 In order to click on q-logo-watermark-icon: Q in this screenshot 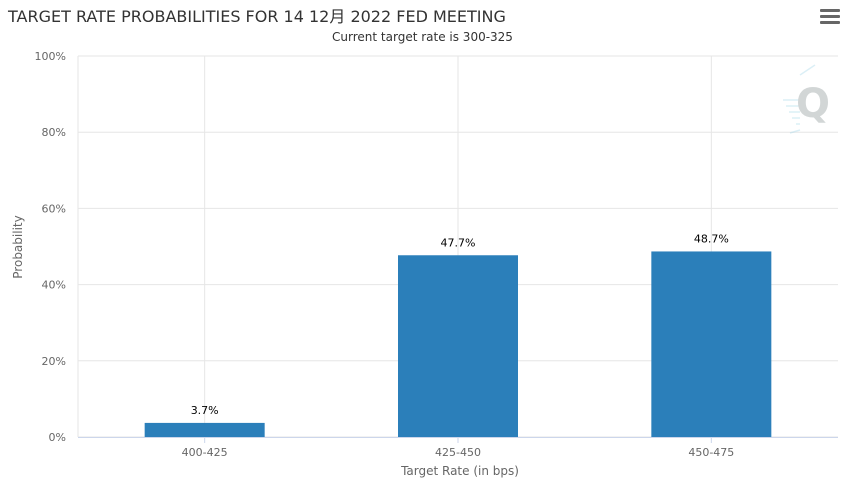, I will do `click(806, 99)`.